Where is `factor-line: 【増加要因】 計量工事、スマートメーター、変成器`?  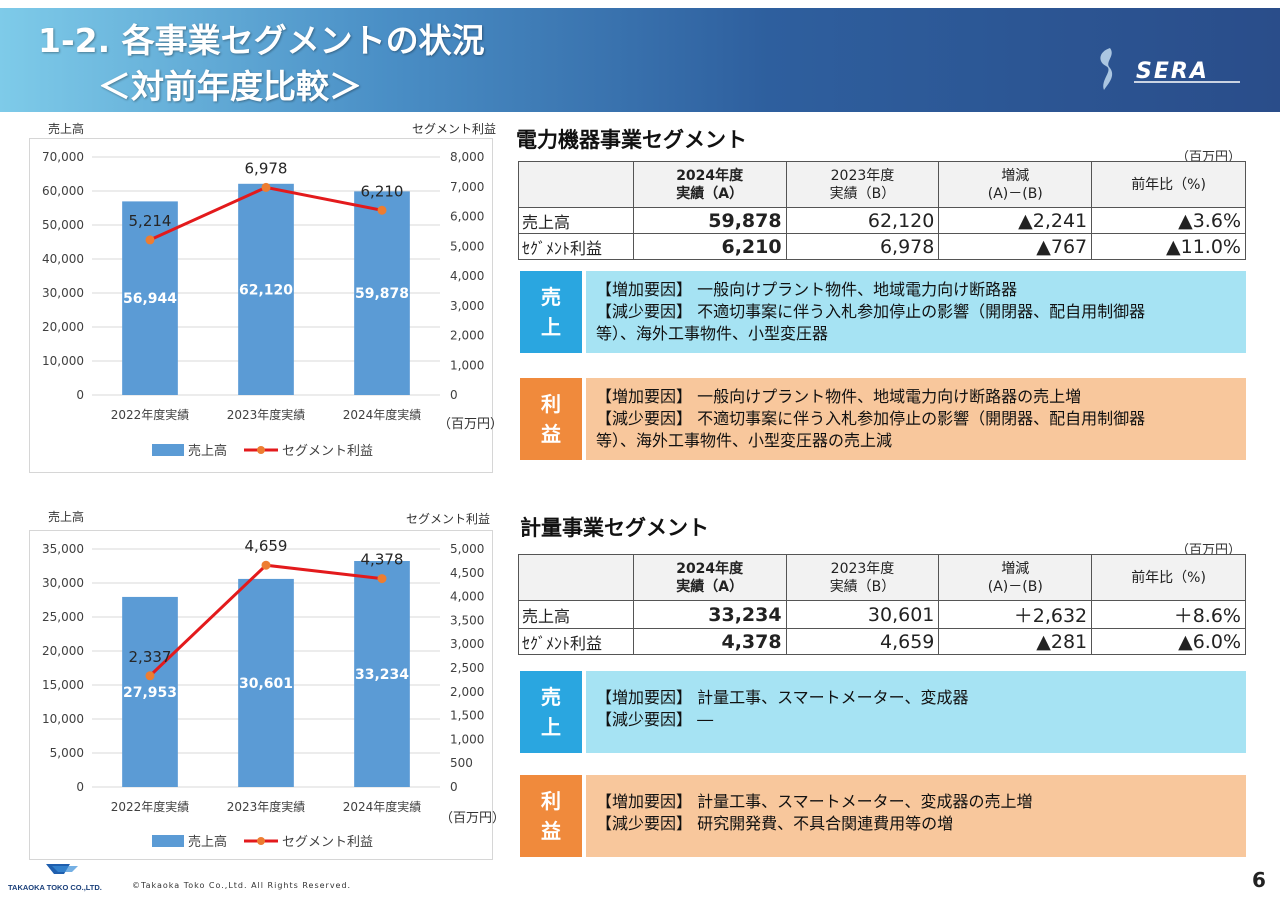
factor-line: 【増加要因】 計量工事、スマートメーター、変成器 is located at coordinates (782, 697).